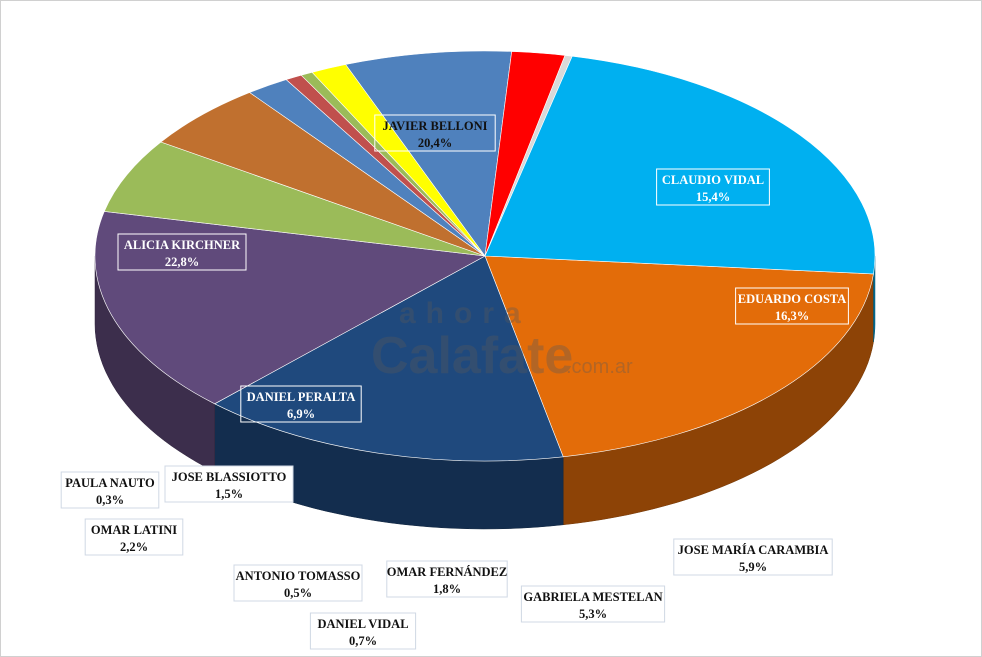 The height and width of the screenshot is (657, 982). What do you see at coordinates (465, 313) in the screenshot?
I see `watermark-top: ahora` at bounding box center [465, 313].